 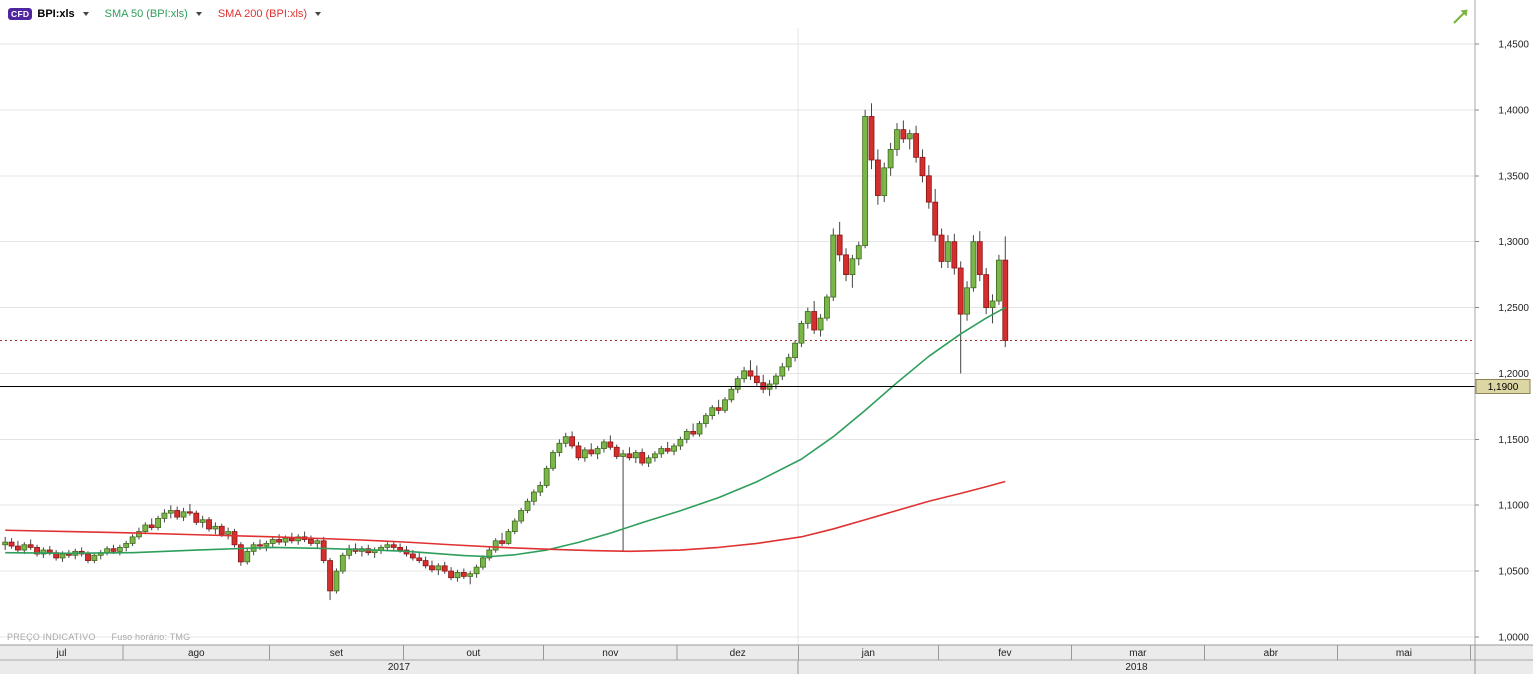 I want to click on sma50-legend: SMA 50 (BPI:xls), so click(x=153, y=14).